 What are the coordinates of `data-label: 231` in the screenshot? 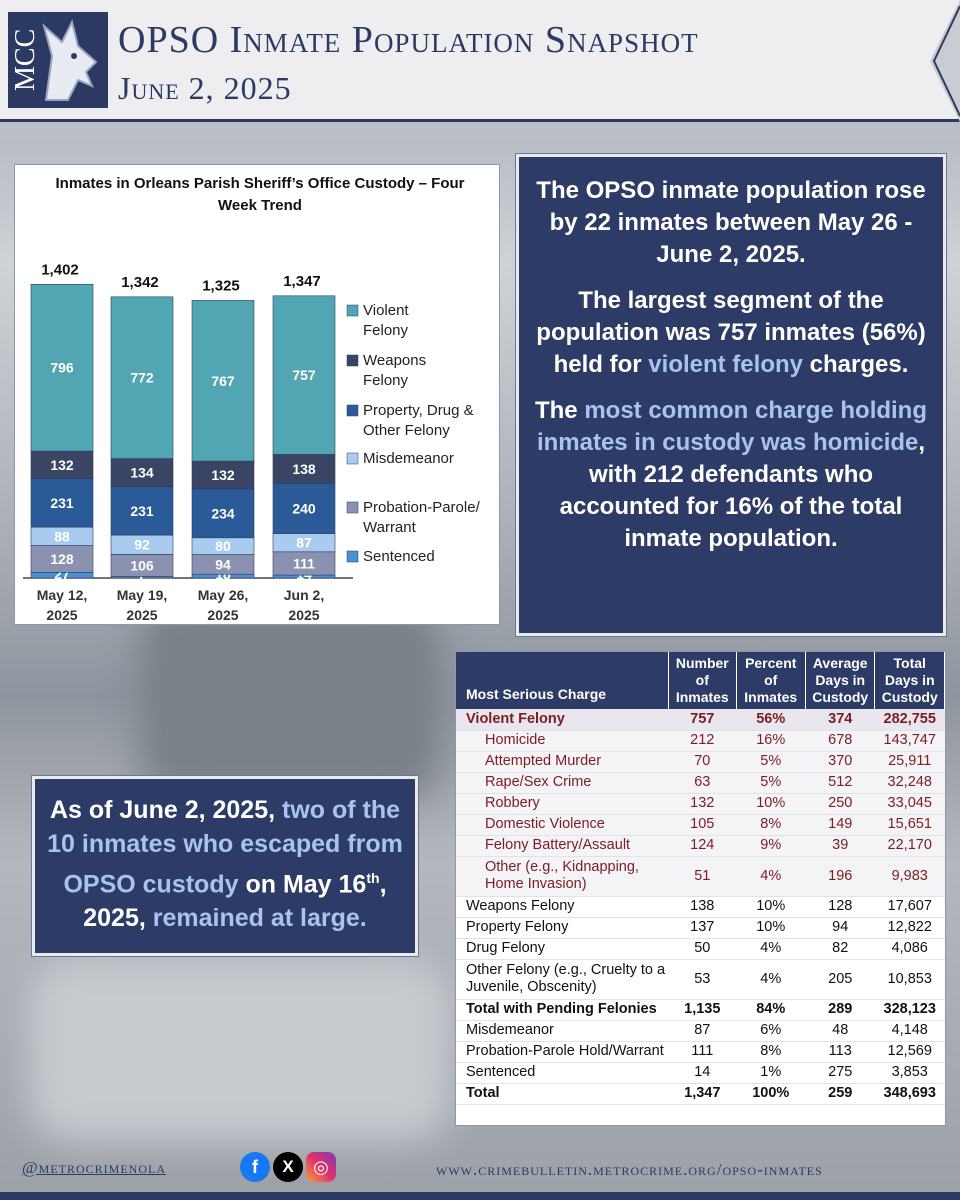 It's located at (62, 503).